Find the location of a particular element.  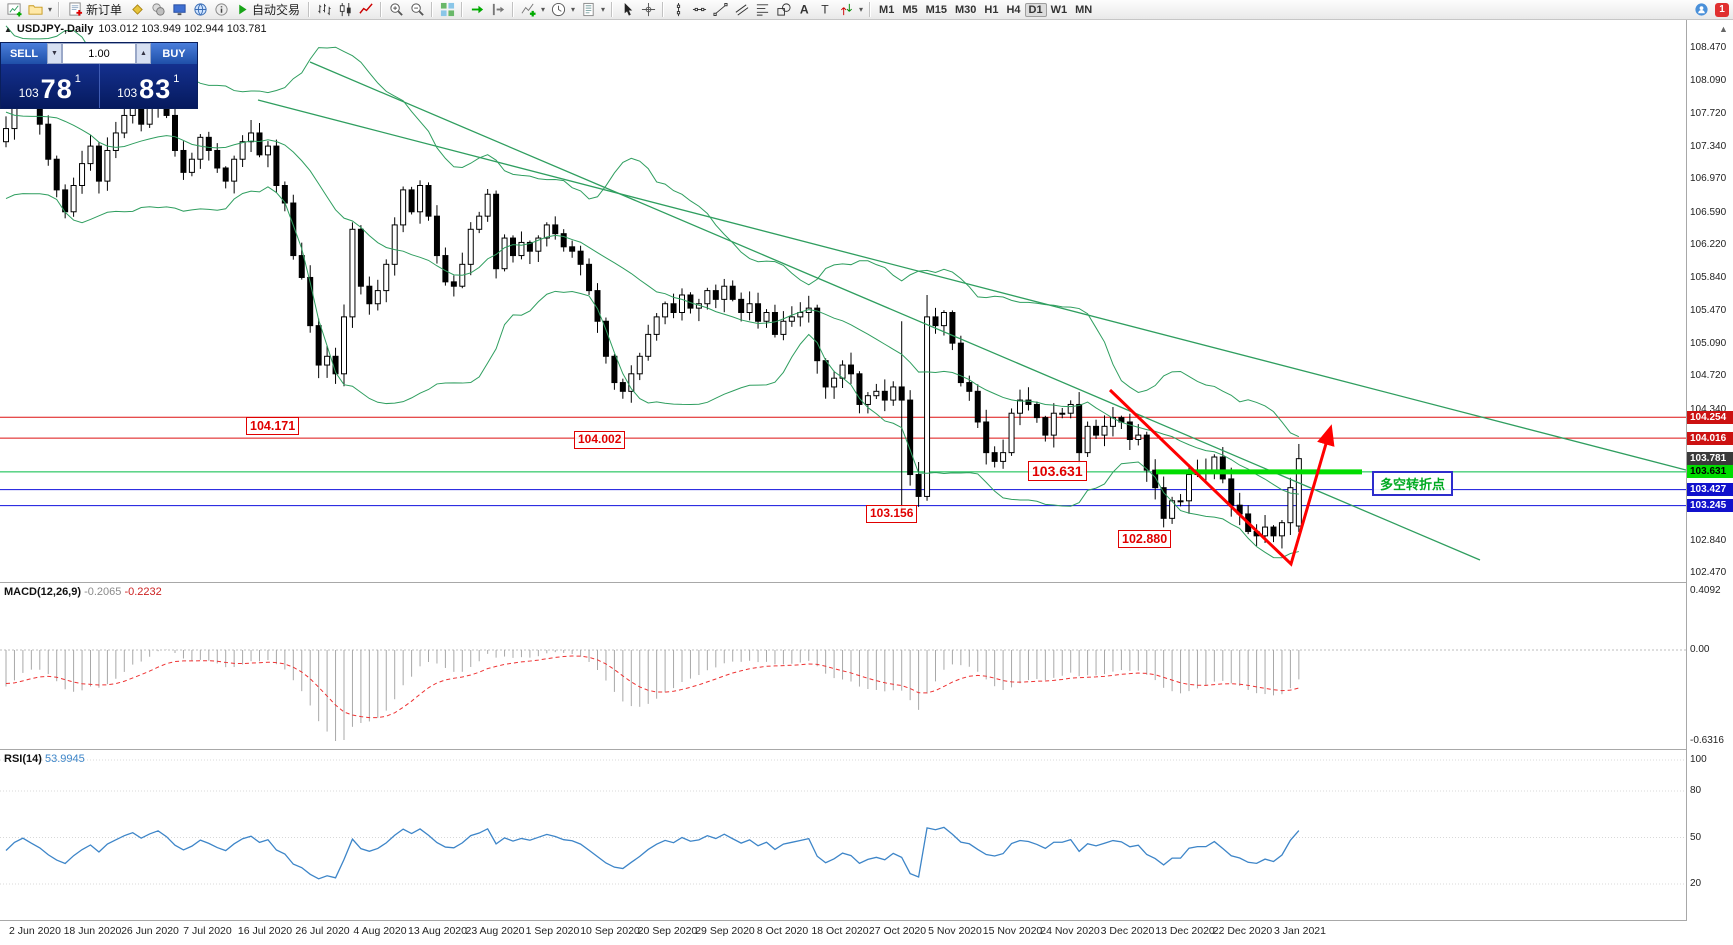

arrows-tool is located at coordinates (846, 10).